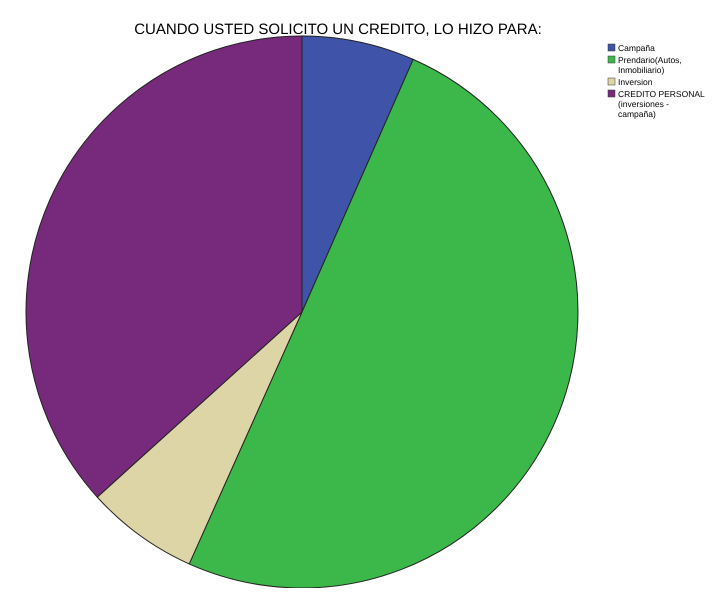 The width and height of the screenshot is (726, 596). Describe the element at coordinates (662, 104) in the screenshot. I see `legend-label: CREDITO PERSONAL (inversiones - campaña)` at that location.